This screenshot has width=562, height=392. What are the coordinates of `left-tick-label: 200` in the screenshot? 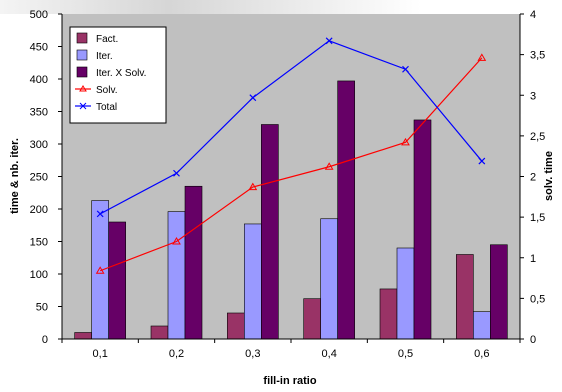 It's located at (39, 210).